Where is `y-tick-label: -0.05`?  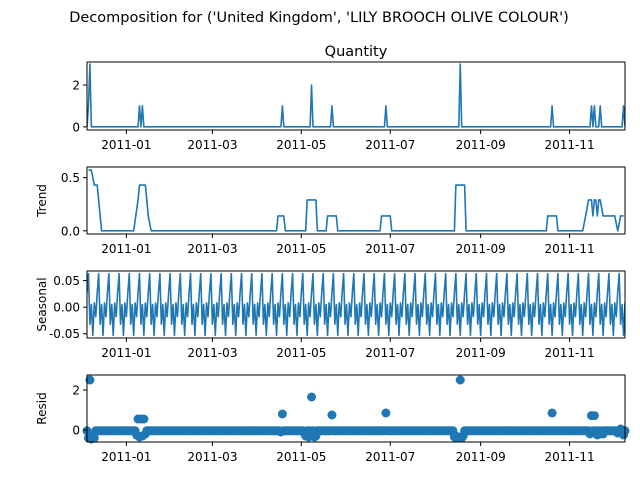 y-tick-label: -0.05 is located at coordinates (64, 334).